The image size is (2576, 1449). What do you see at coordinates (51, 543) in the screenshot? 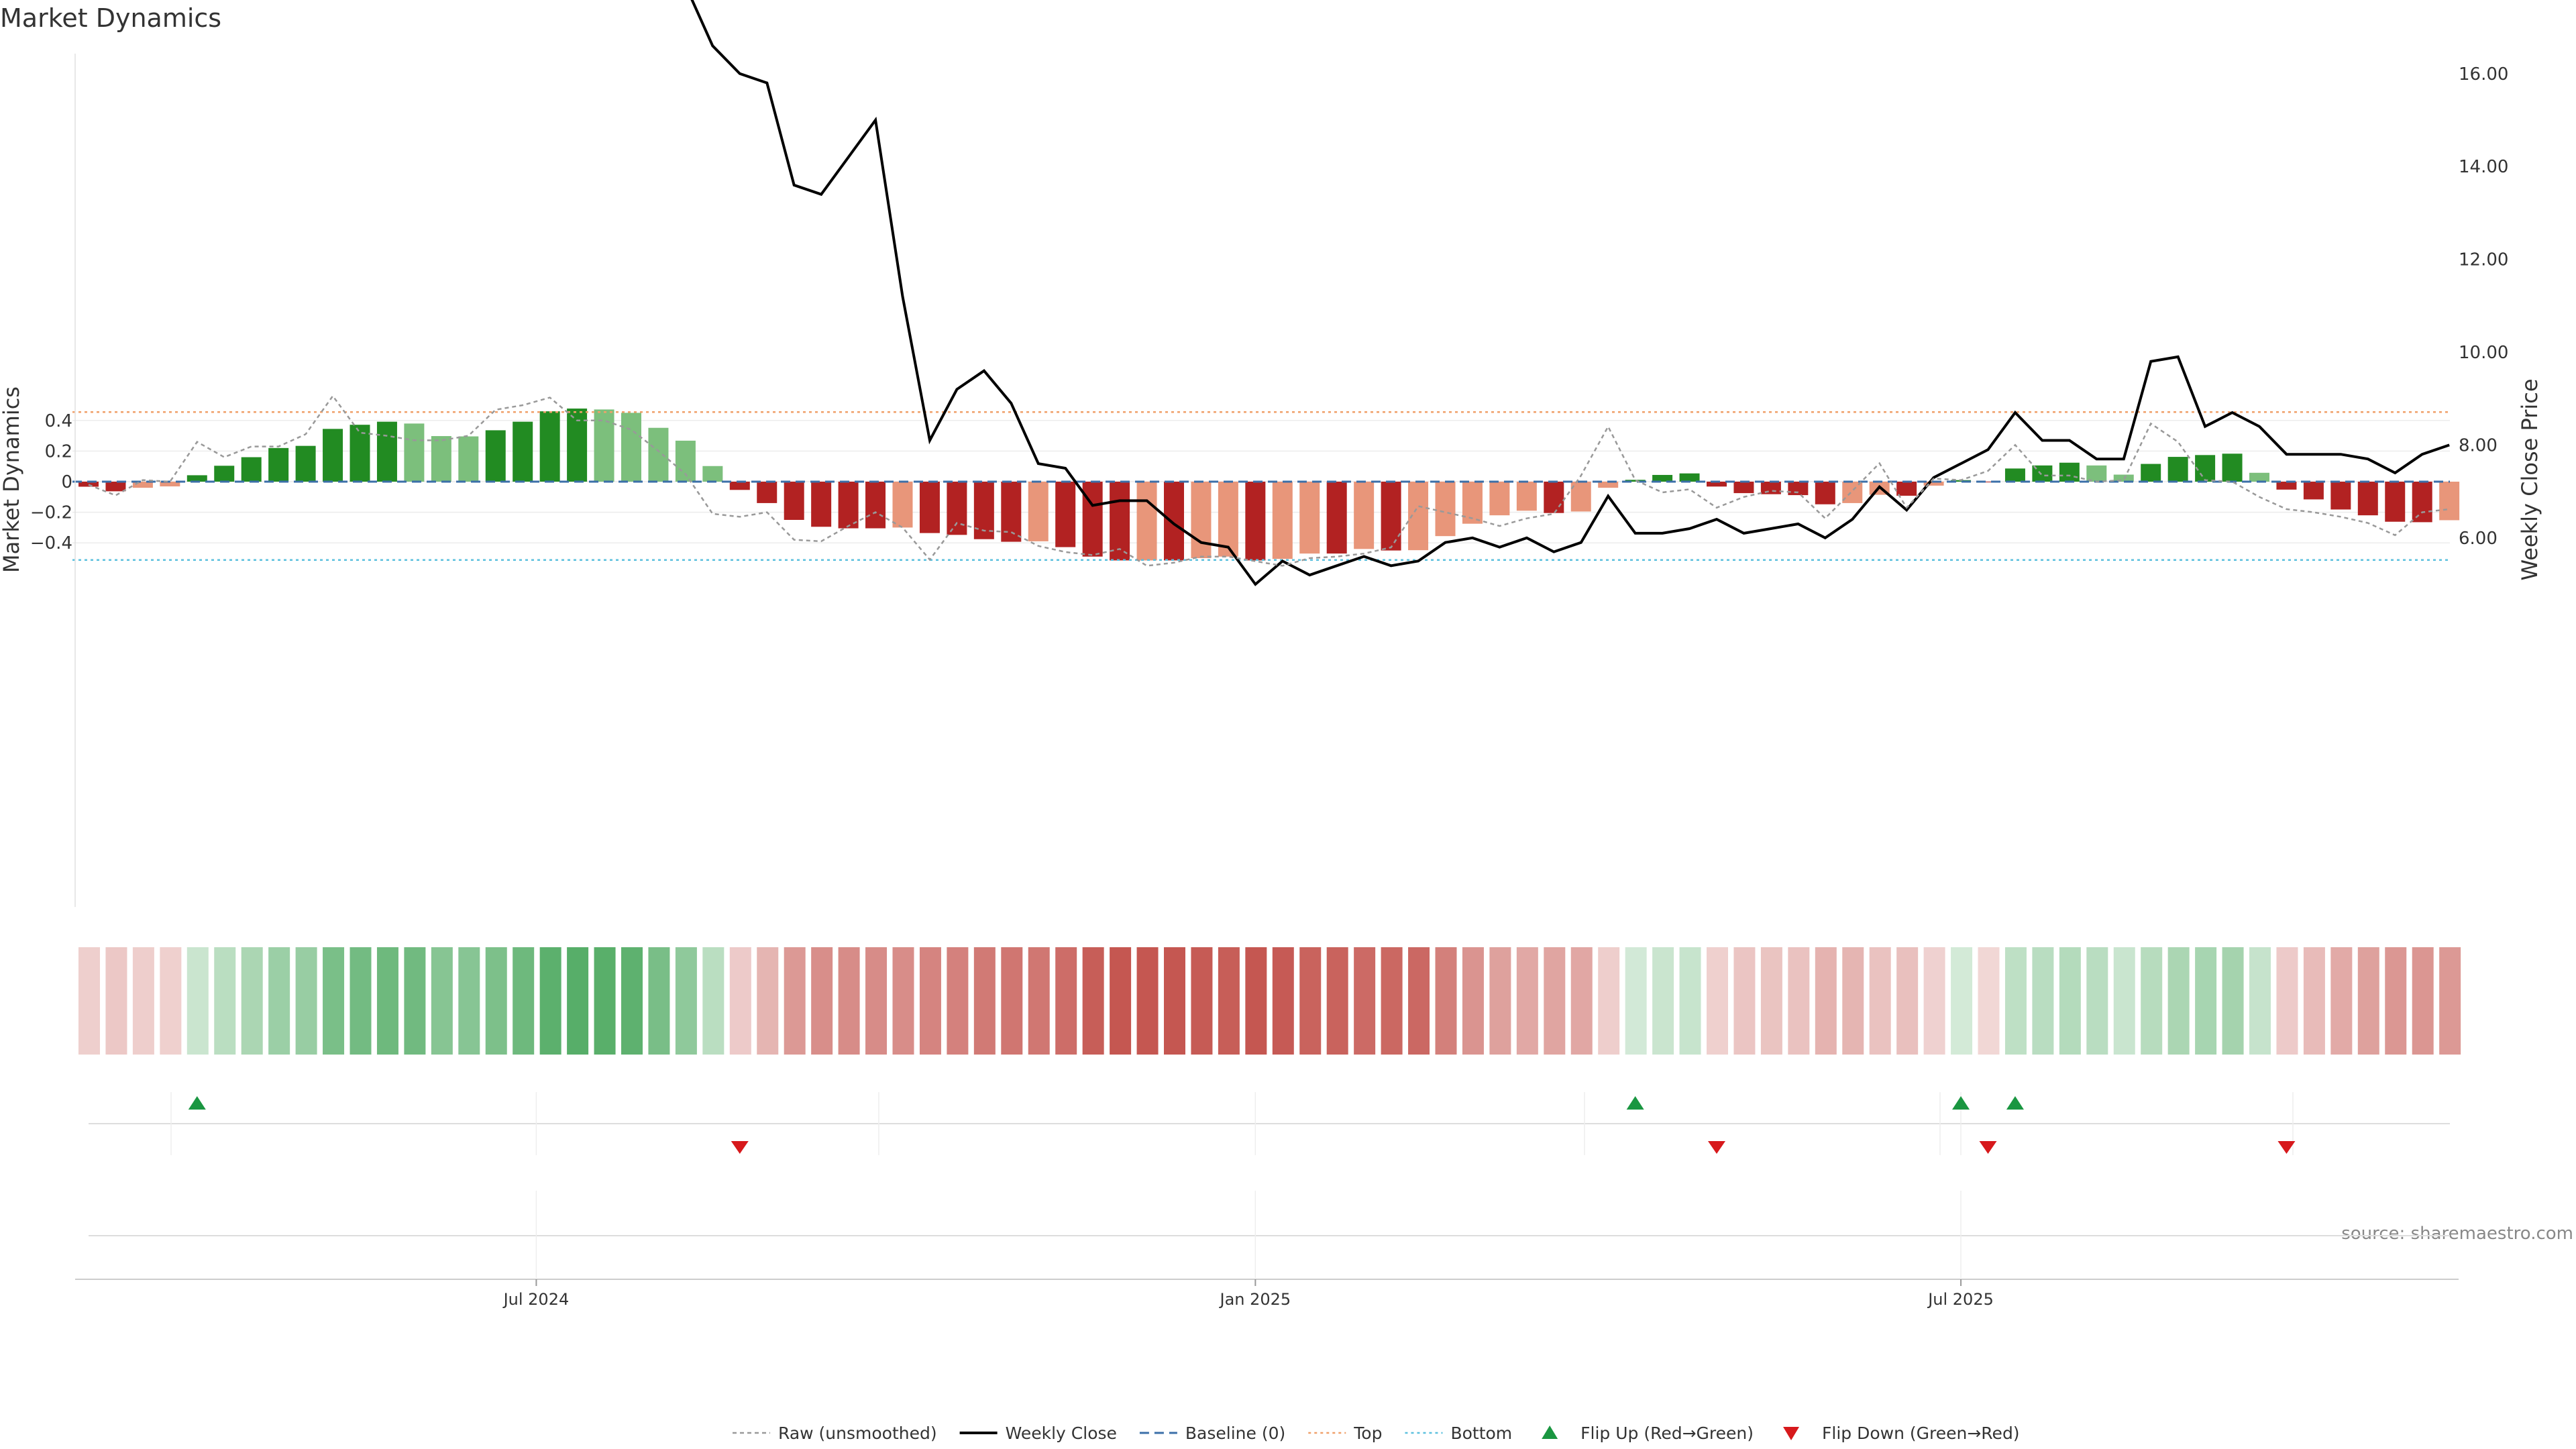
I see `left-tick-label: −0.4` at bounding box center [51, 543].